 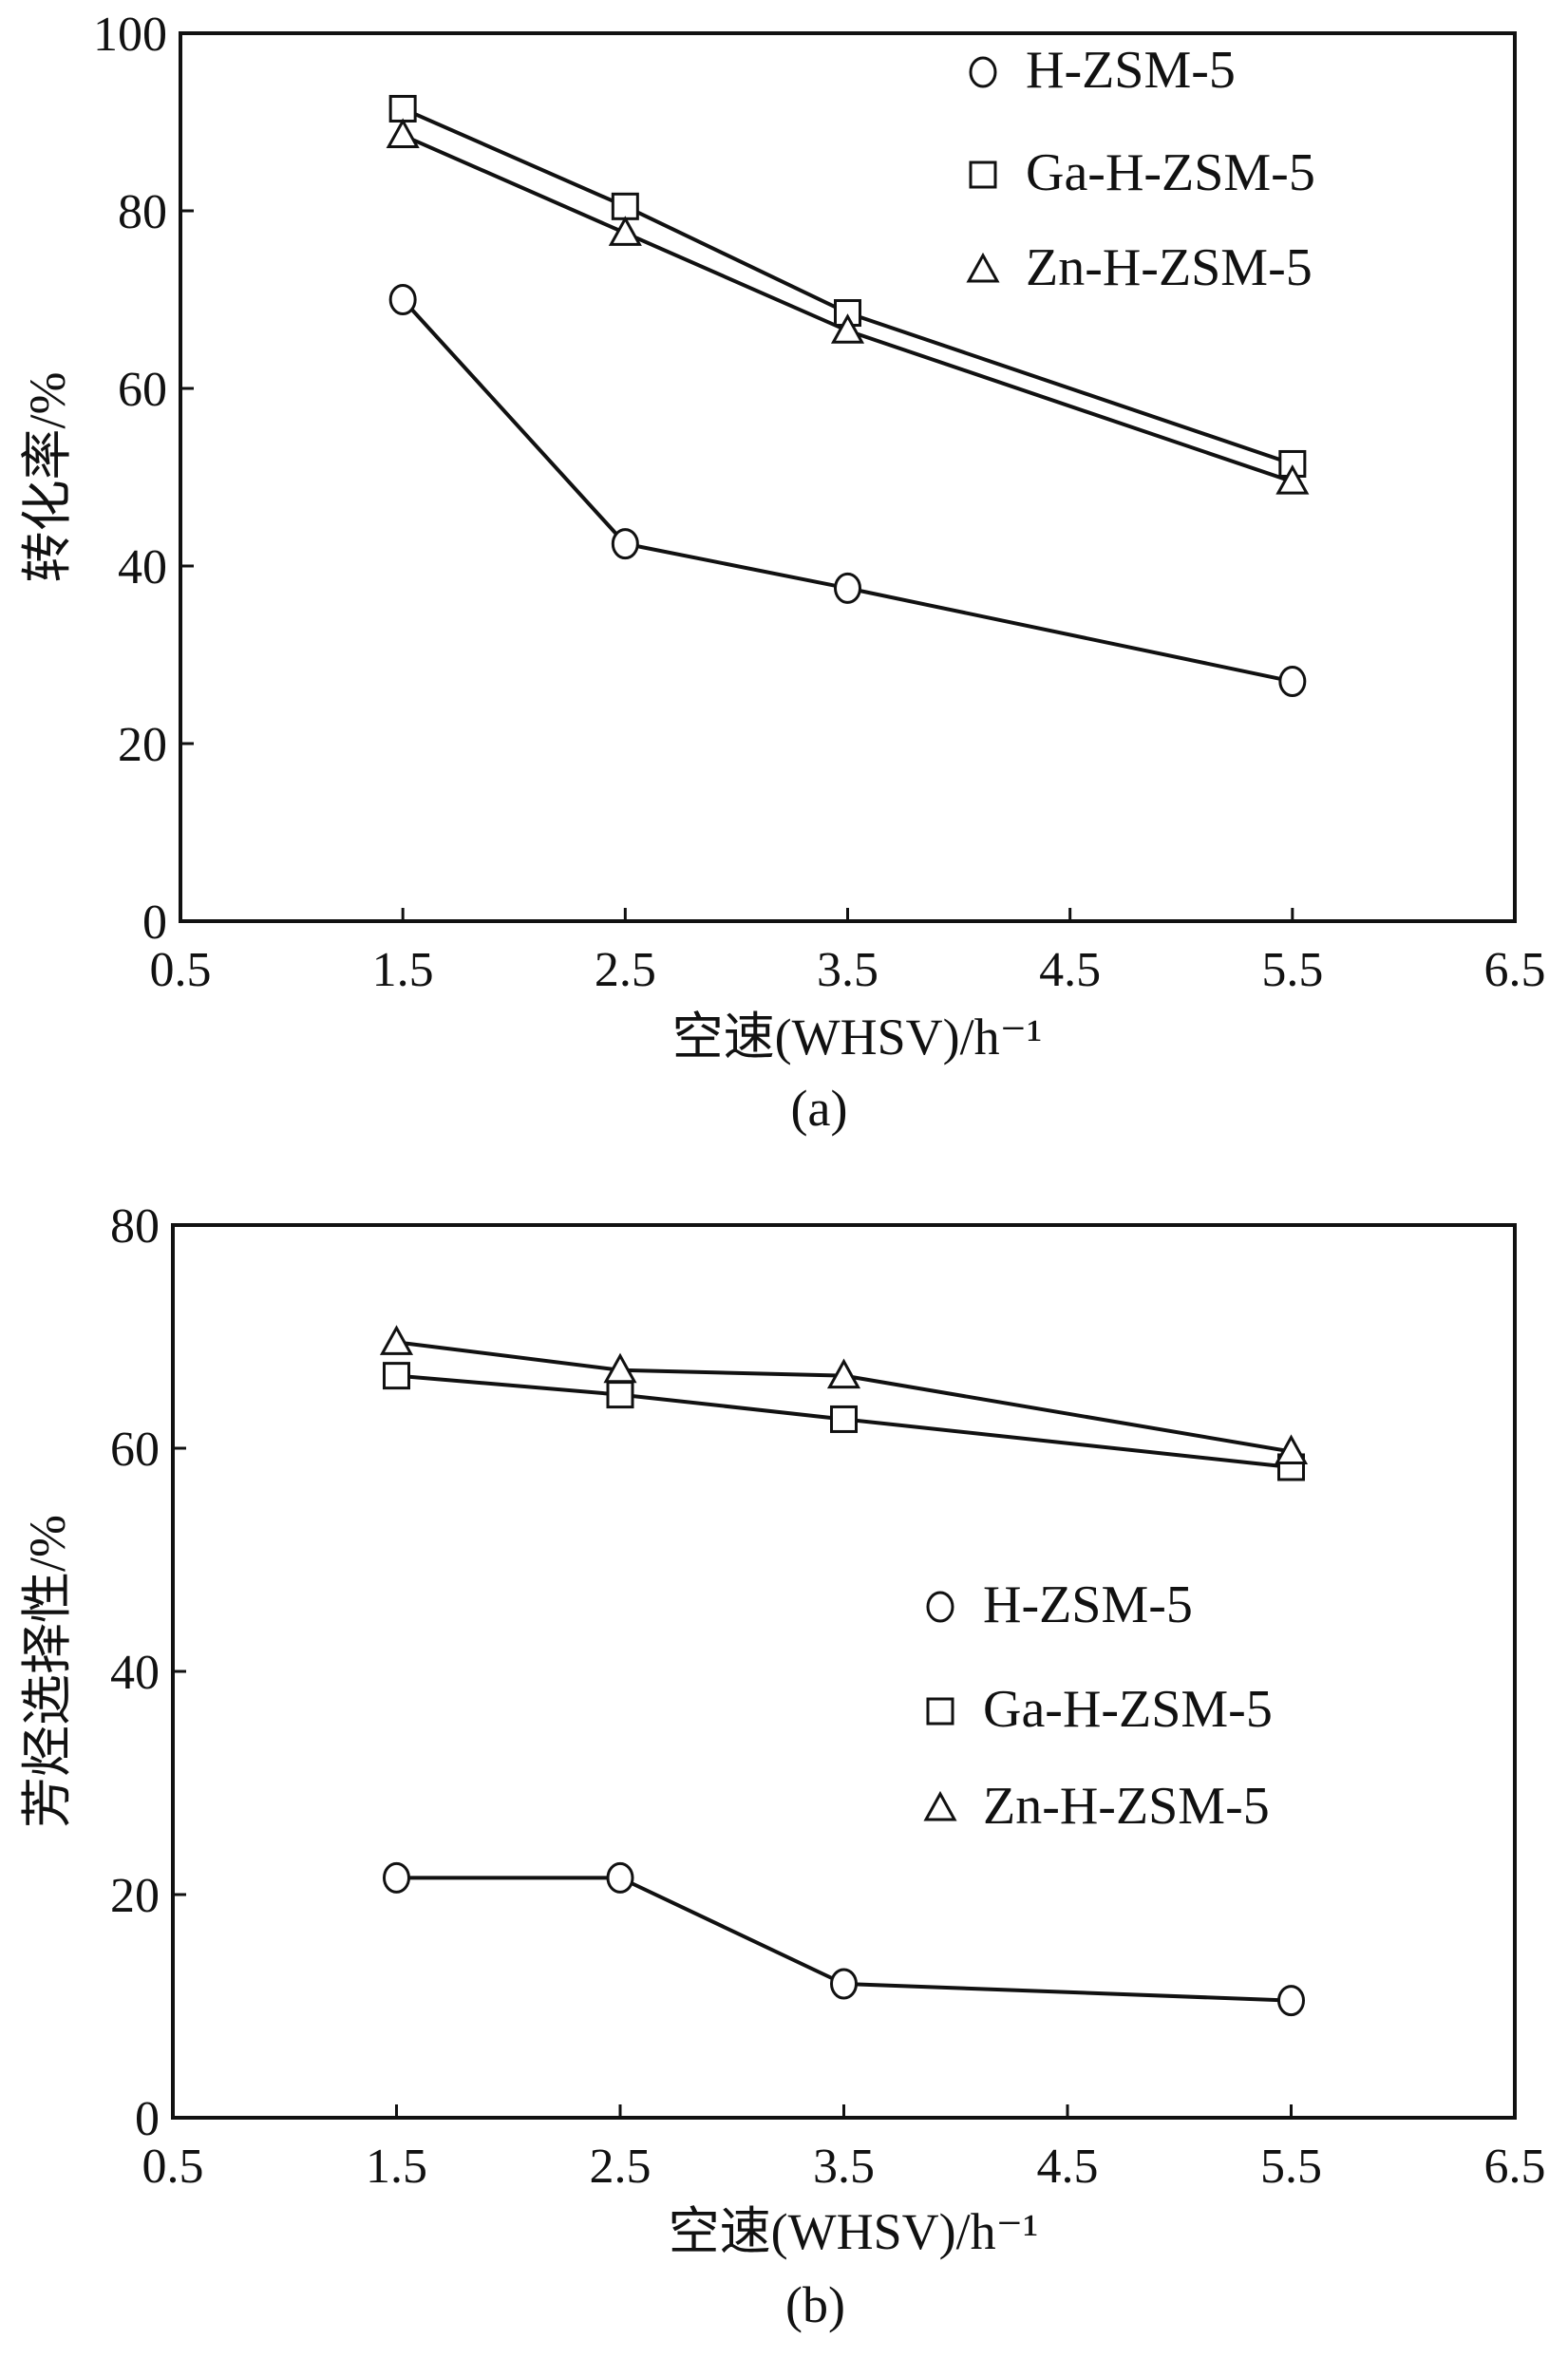 I want to click on panel-b-x-tick-label: 3.5, so click(x=844, y=2167).